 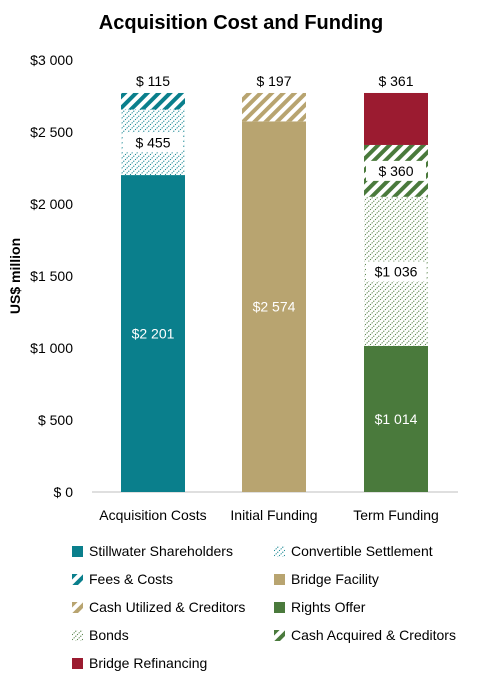 I want to click on y-tick-label: $2 000, so click(x=51, y=204).